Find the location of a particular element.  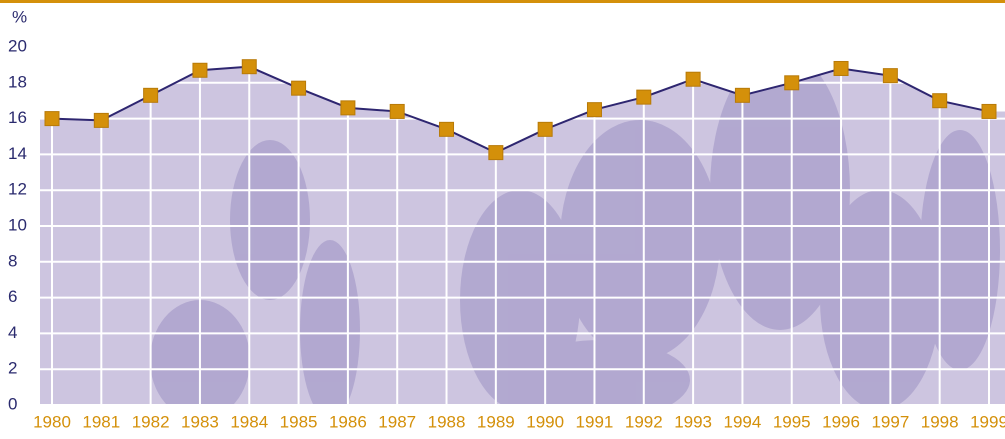

x-tick-label: 1988 is located at coordinates (447, 421).